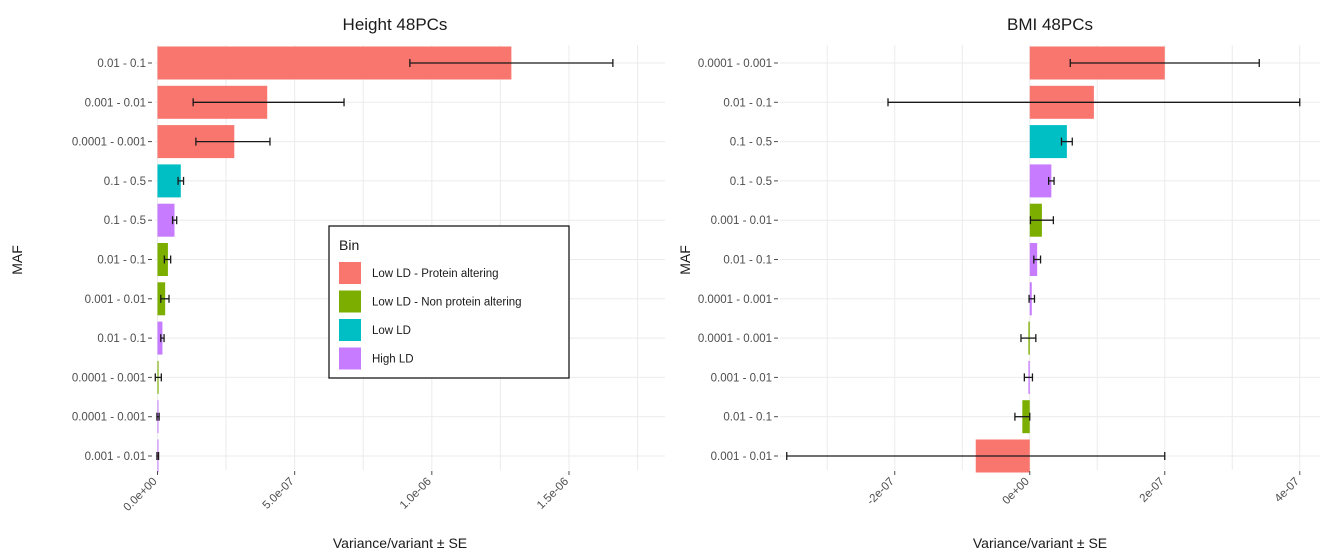 The image size is (1337, 558). Describe the element at coordinates (391, 331) in the screenshot. I see `legend-label: Low LD` at that location.